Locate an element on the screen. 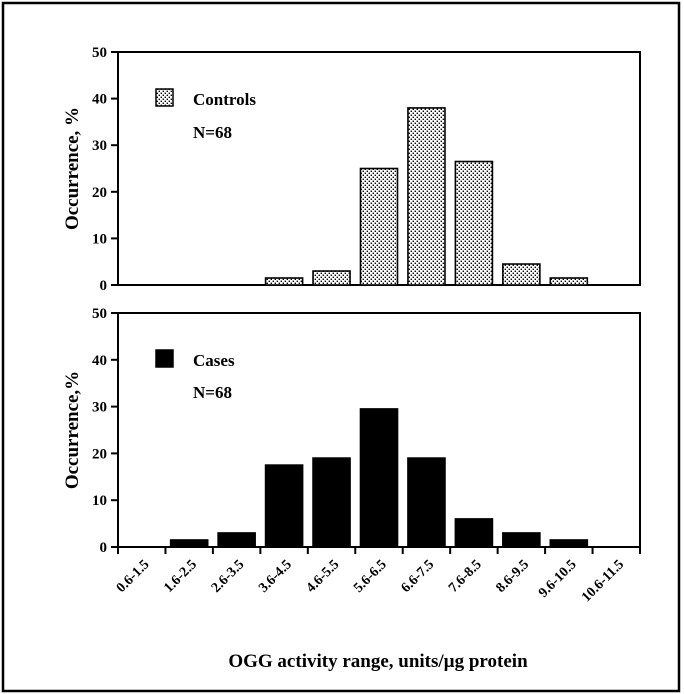  x-tick-label-10.6-11.5: 10.6-11.5 is located at coordinates (603, 581).